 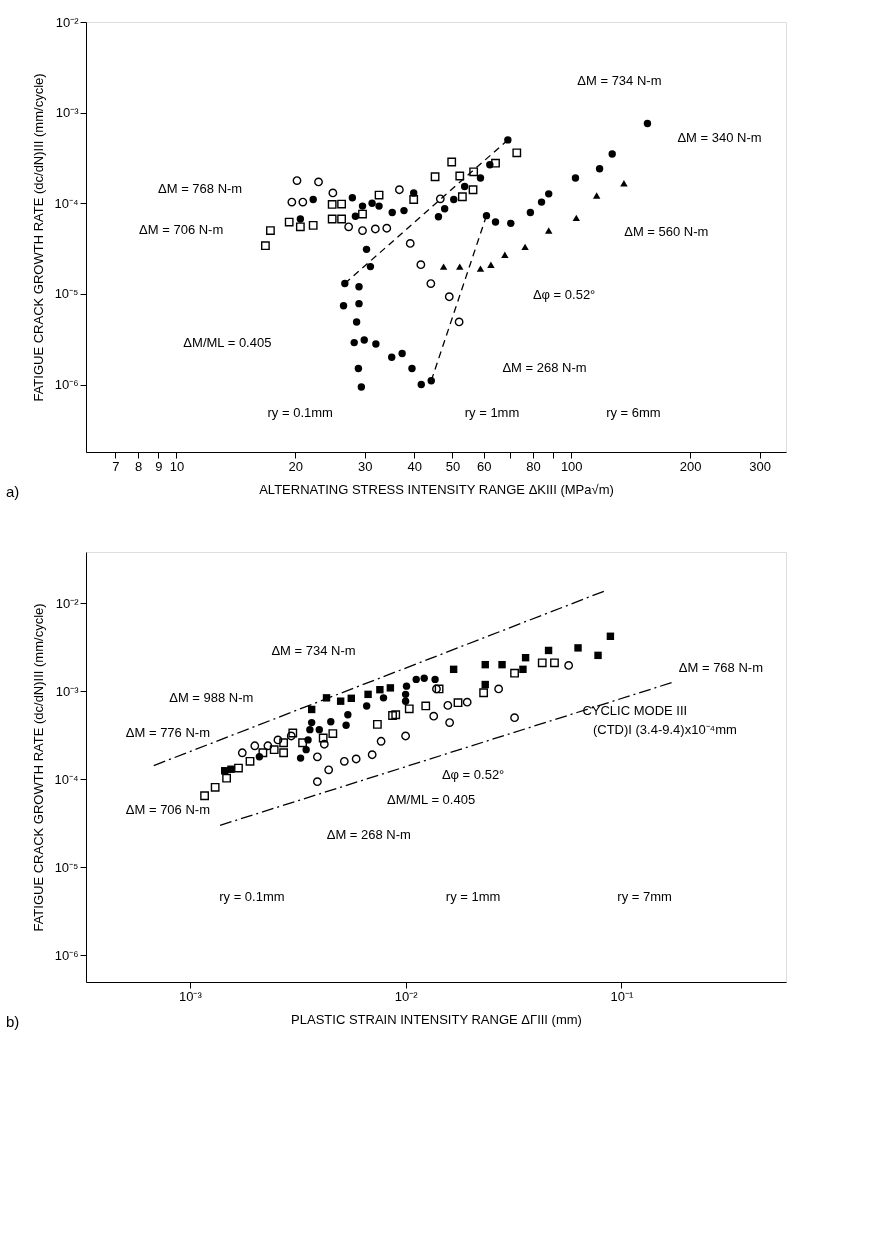 What do you see at coordinates (760, 466) in the screenshot?
I see `x-tick-label: 300` at bounding box center [760, 466].